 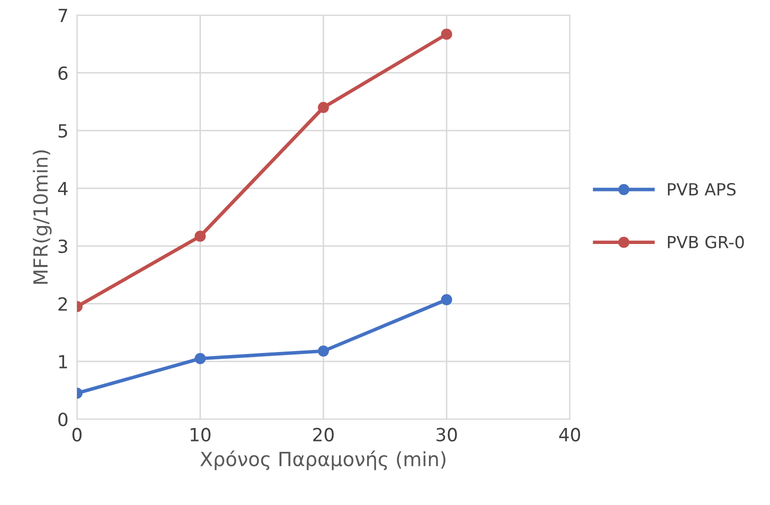 What do you see at coordinates (200, 435) in the screenshot?
I see `x-tick-label: 10` at bounding box center [200, 435].